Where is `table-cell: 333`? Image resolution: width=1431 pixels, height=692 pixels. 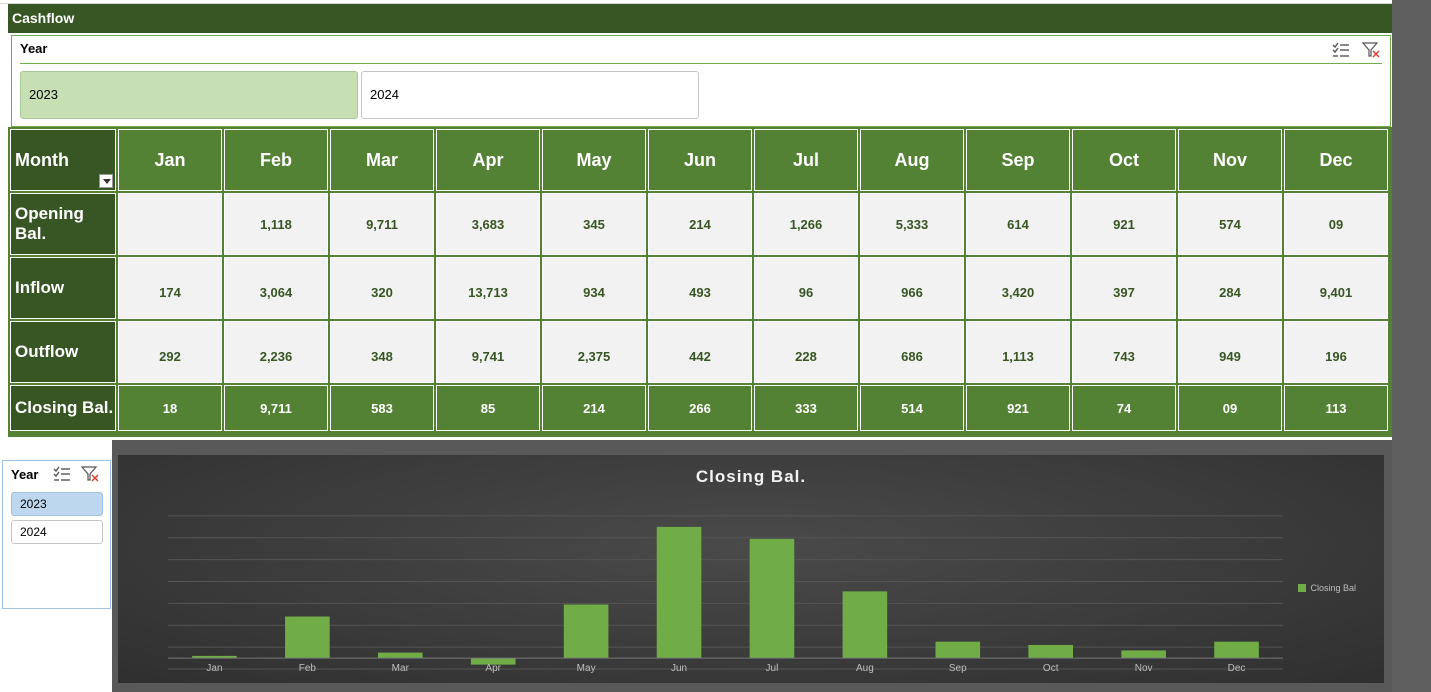 table-cell: 333 is located at coordinates (806, 408).